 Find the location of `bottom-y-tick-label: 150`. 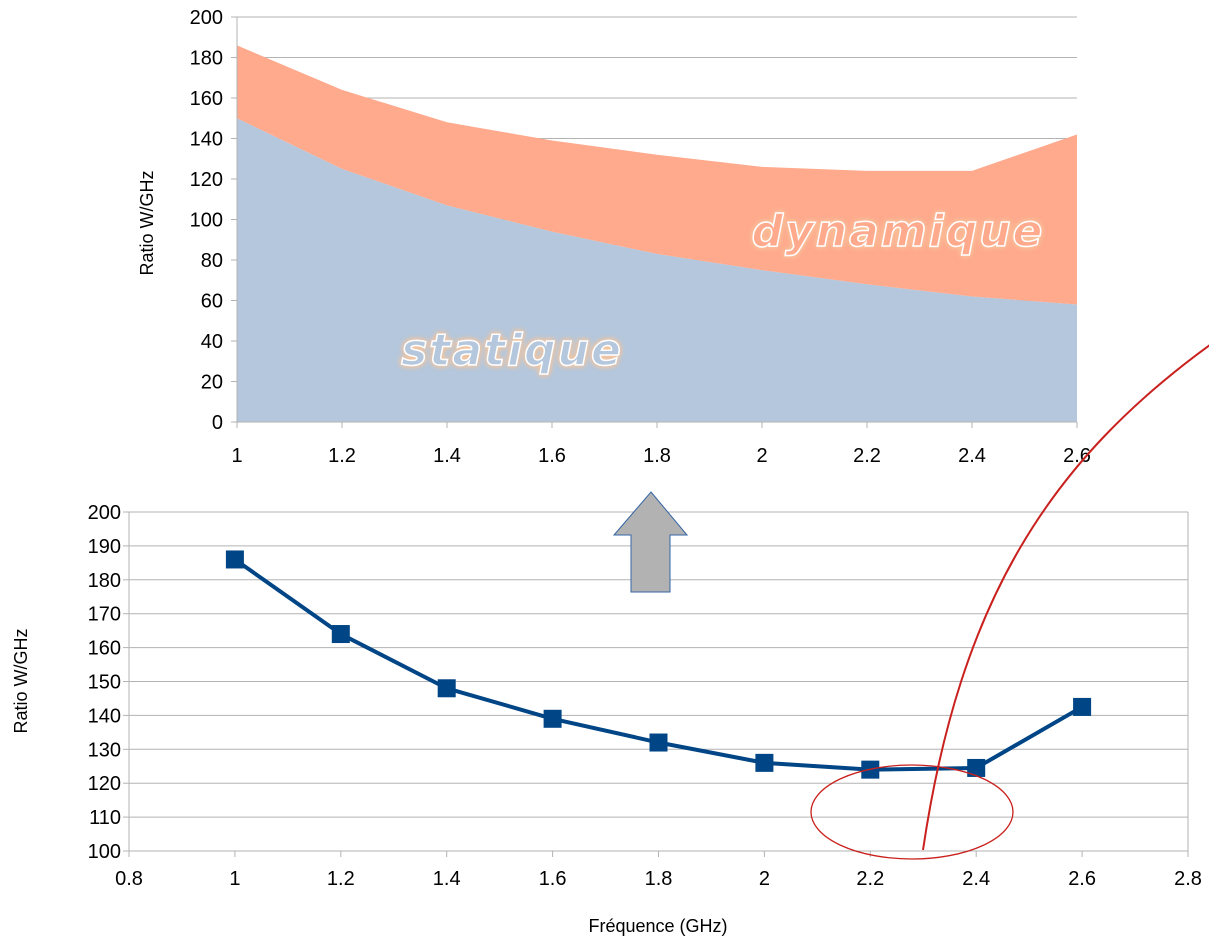

bottom-y-tick-label: 150 is located at coordinates (104, 683).